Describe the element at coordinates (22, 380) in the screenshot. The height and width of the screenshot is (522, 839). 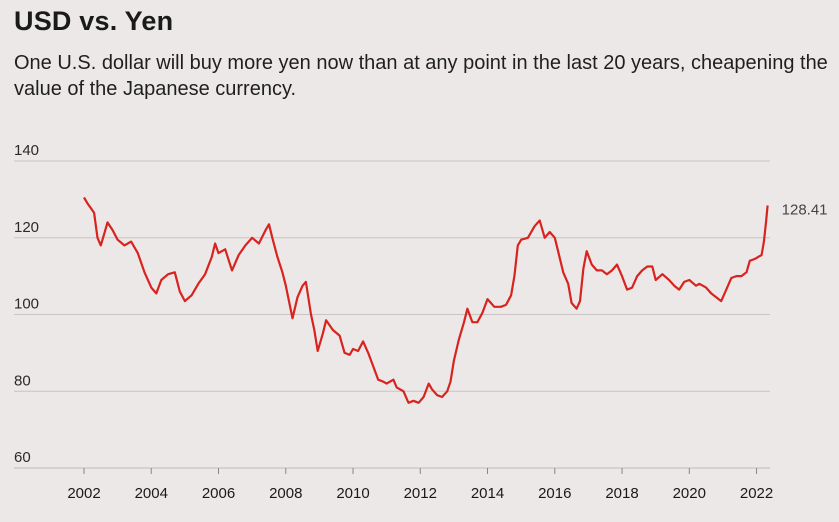
I see `y-tick-label: 80` at that location.